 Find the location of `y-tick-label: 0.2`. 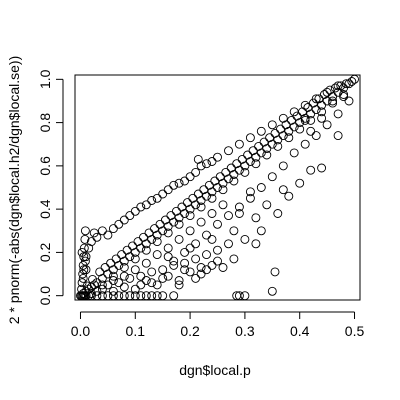

y-tick-label: 0.2 is located at coordinates (45, 252).